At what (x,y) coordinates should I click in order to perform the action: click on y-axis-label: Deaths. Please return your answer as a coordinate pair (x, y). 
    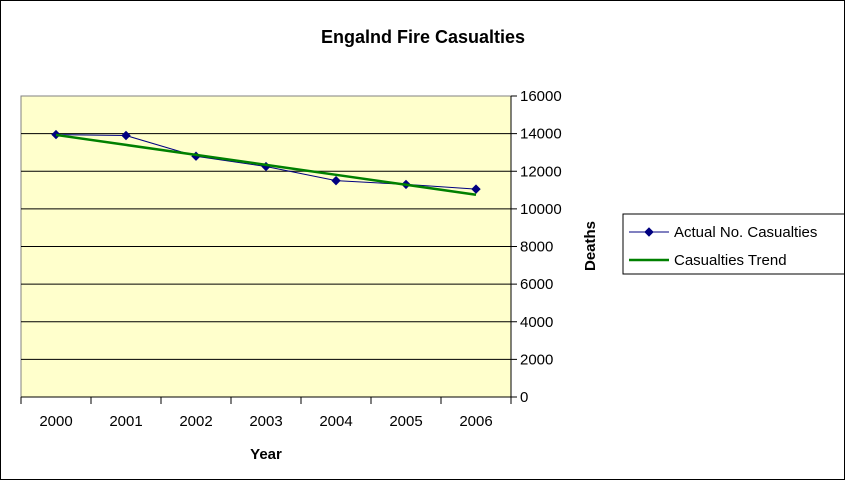
    Looking at the image, I should click on (590, 246).